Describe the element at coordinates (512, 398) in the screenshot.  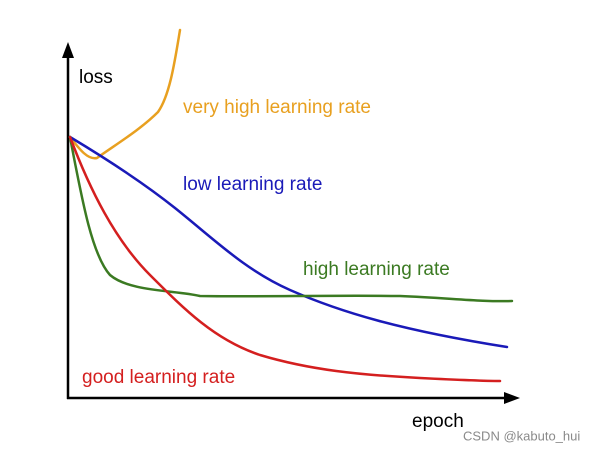
I see `x-axis-arrow` at that location.